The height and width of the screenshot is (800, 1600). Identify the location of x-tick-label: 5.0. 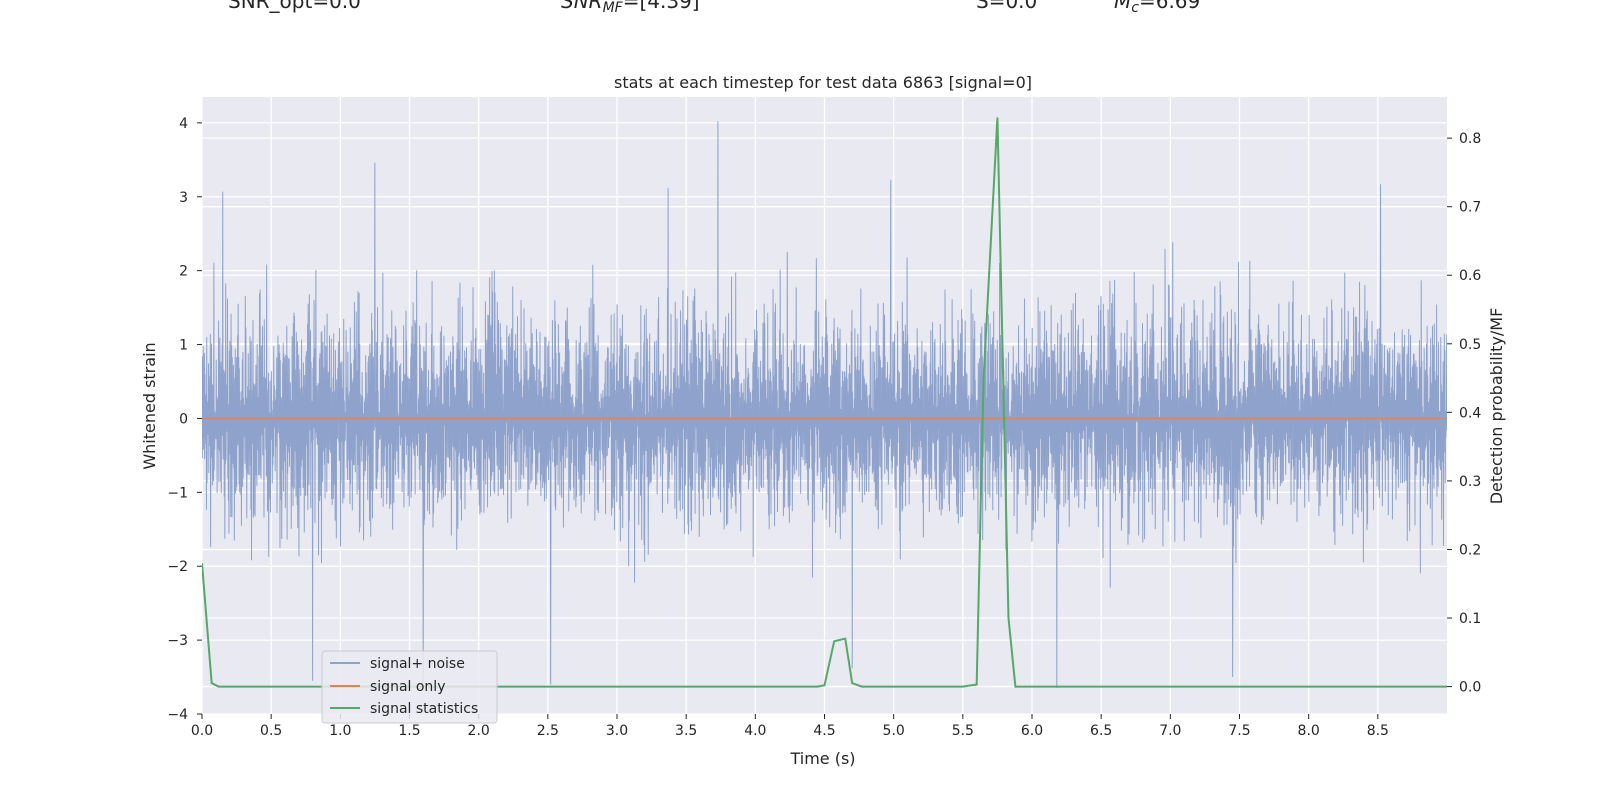
(894, 731).